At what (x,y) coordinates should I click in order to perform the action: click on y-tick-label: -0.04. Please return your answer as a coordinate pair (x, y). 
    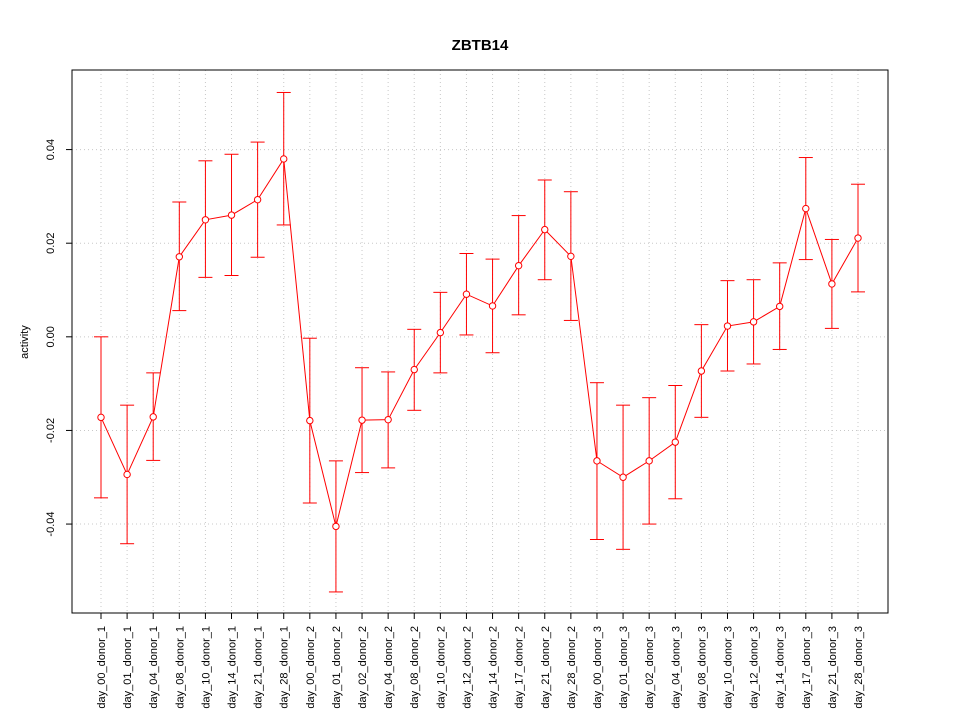
    Looking at the image, I should click on (51, 524).